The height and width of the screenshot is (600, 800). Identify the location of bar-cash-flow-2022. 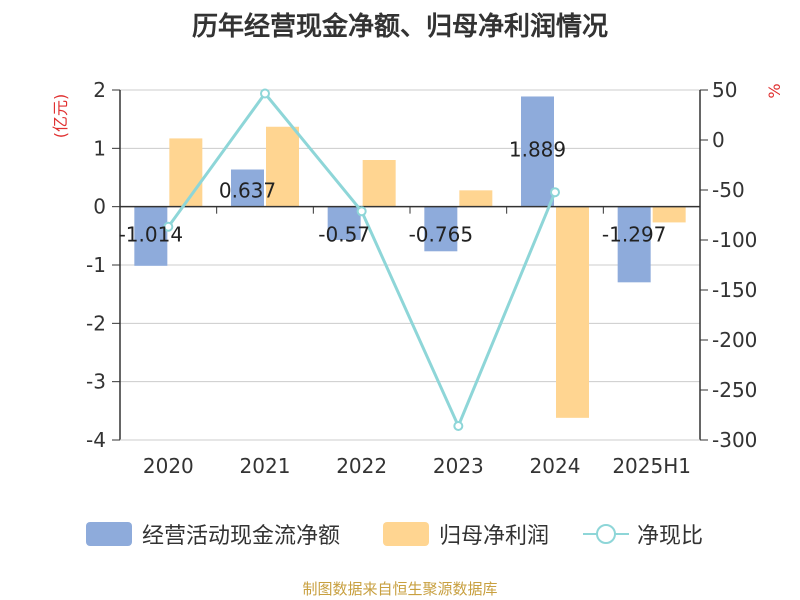
(344, 223).